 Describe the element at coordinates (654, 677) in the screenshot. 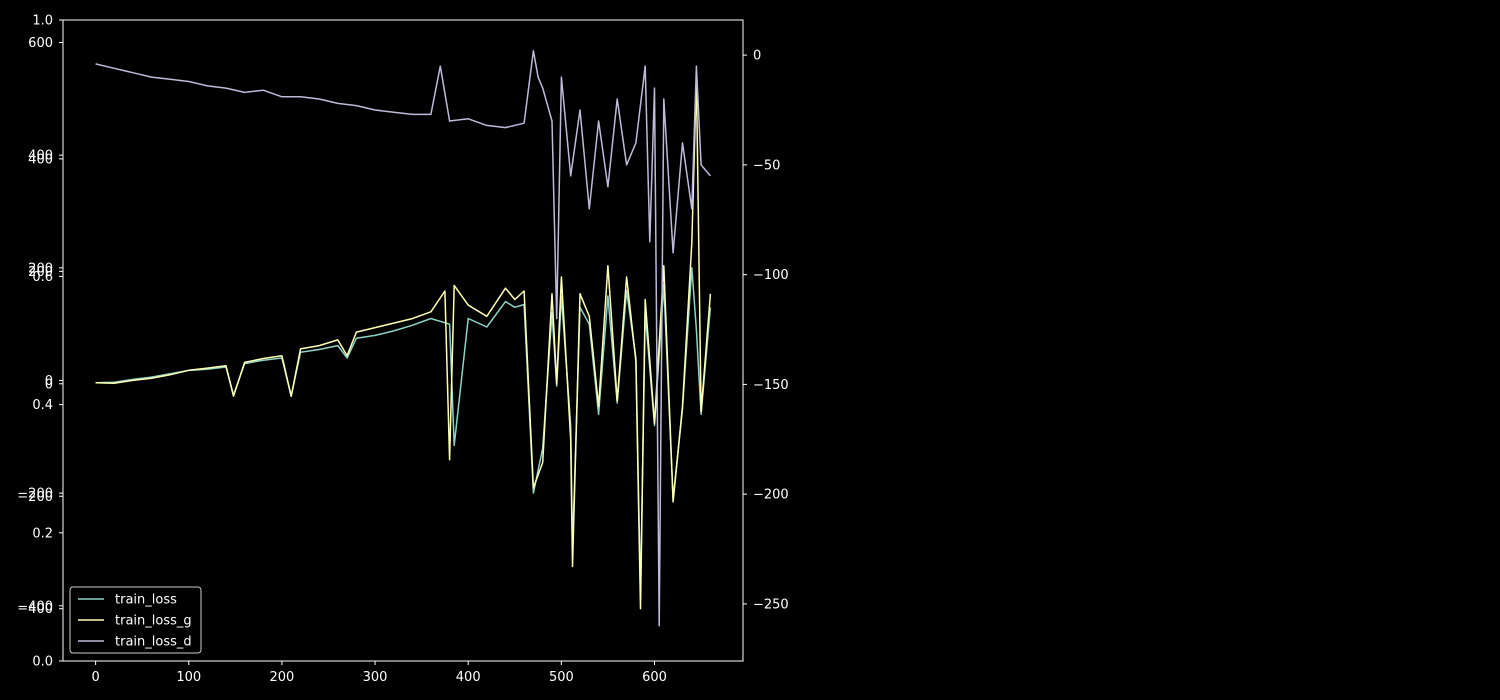

I see `x-tick-label: 600` at that location.